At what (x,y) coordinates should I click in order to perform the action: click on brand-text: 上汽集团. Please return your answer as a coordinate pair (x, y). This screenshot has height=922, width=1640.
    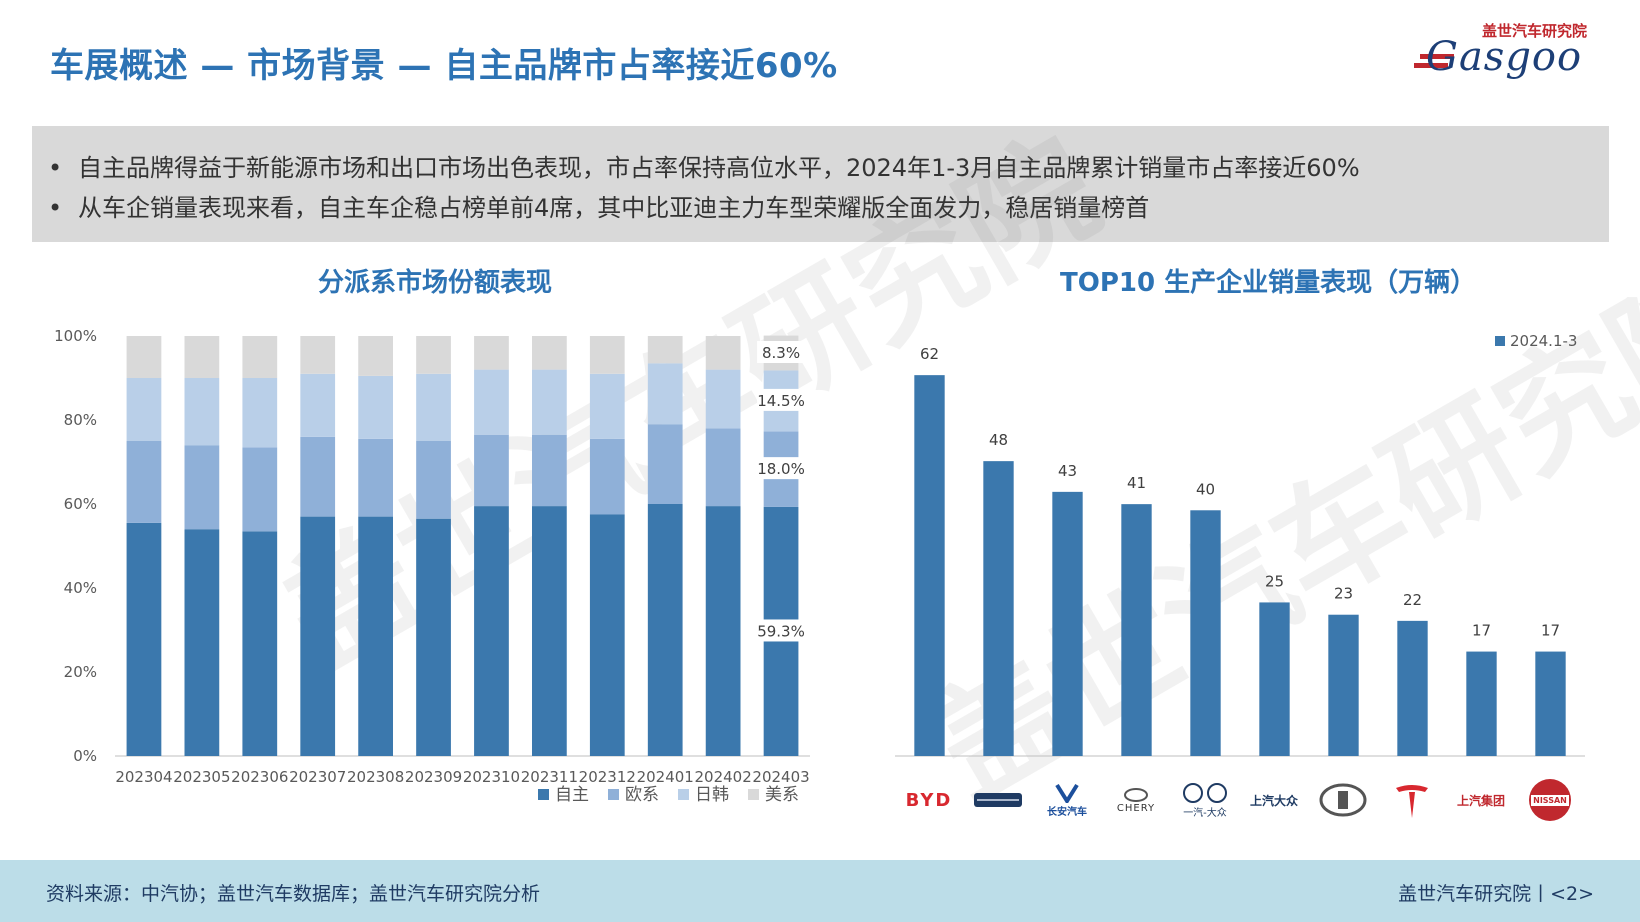
    Looking at the image, I should click on (1480, 800).